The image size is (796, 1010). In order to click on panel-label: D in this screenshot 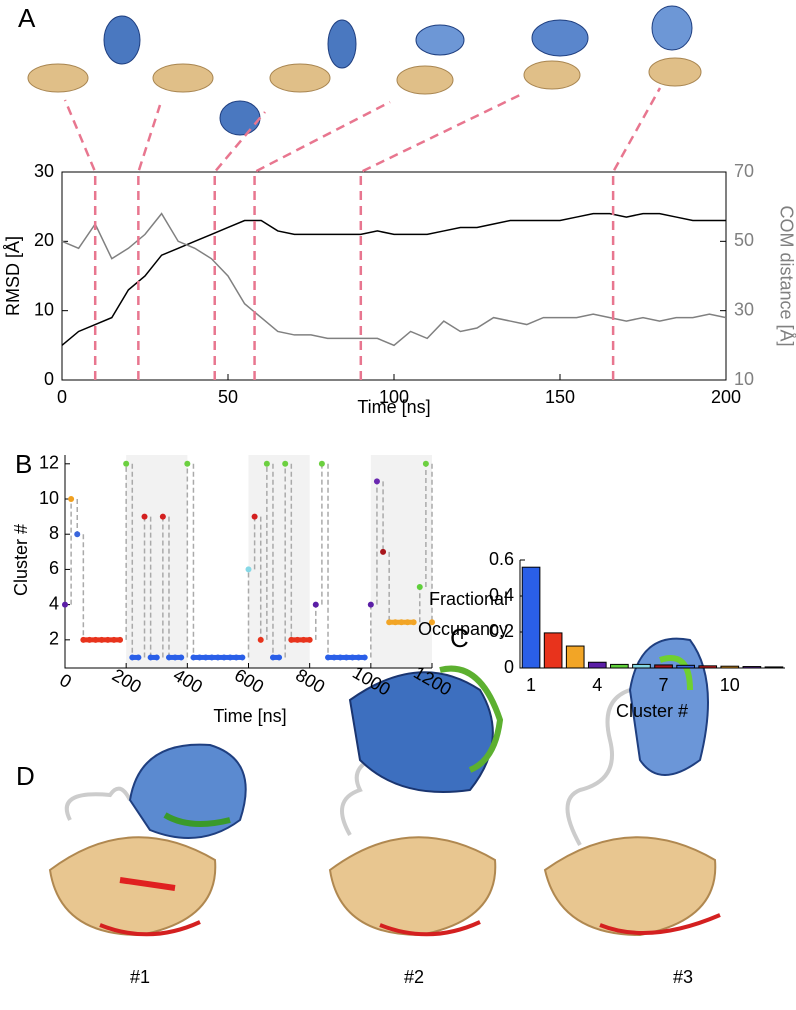, I will do `click(25, 776)`.